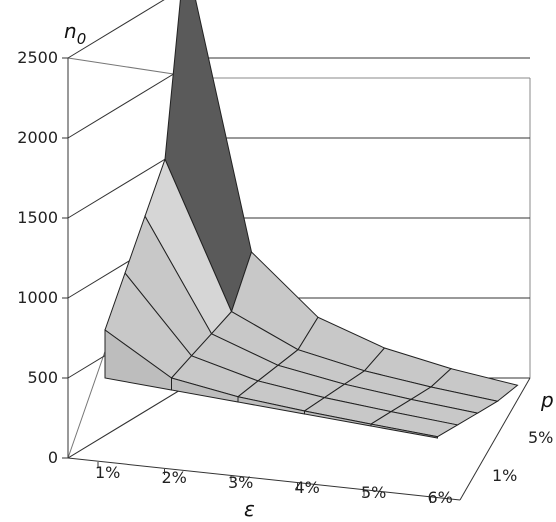 The image size is (556, 522). Describe the element at coordinates (240, 482) in the screenshot. I see `x-tick-label: 3%` at that location.